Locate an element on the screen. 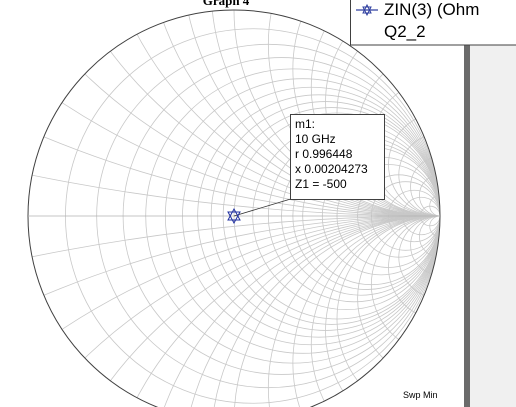  marker-line: Z1 = -500 is located at coordinates (321, 184).